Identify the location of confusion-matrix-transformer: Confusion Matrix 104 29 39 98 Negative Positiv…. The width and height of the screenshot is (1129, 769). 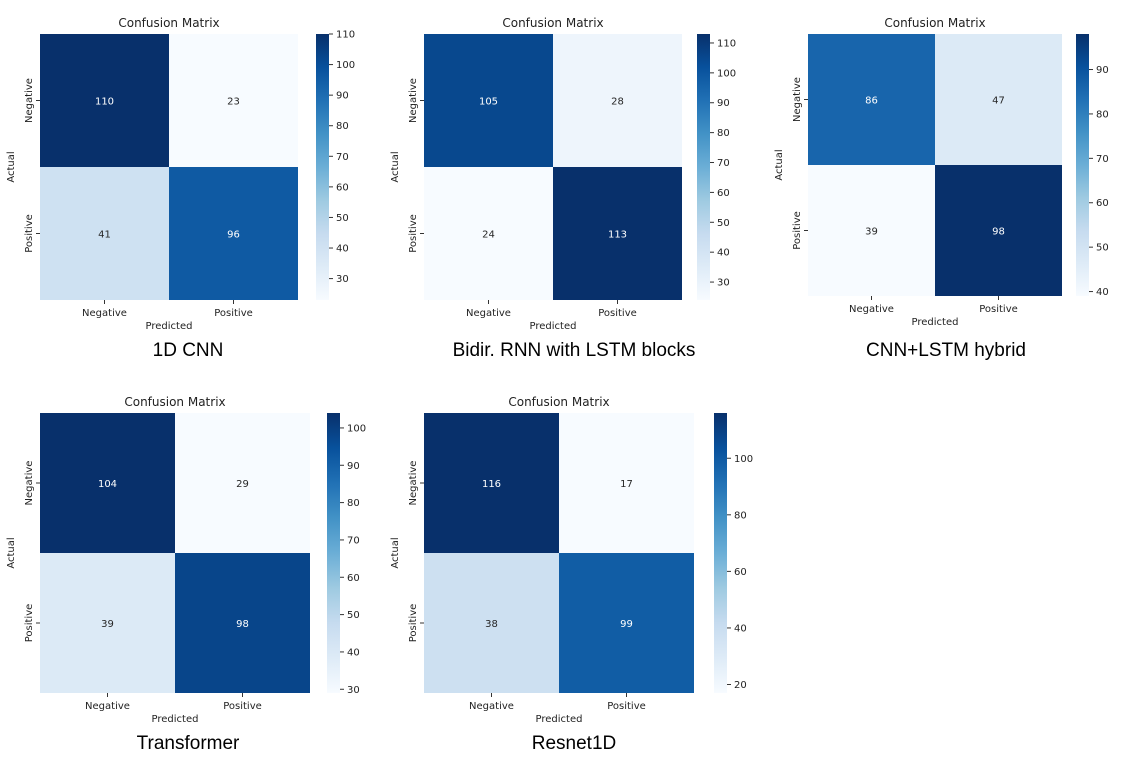
(186, 560).